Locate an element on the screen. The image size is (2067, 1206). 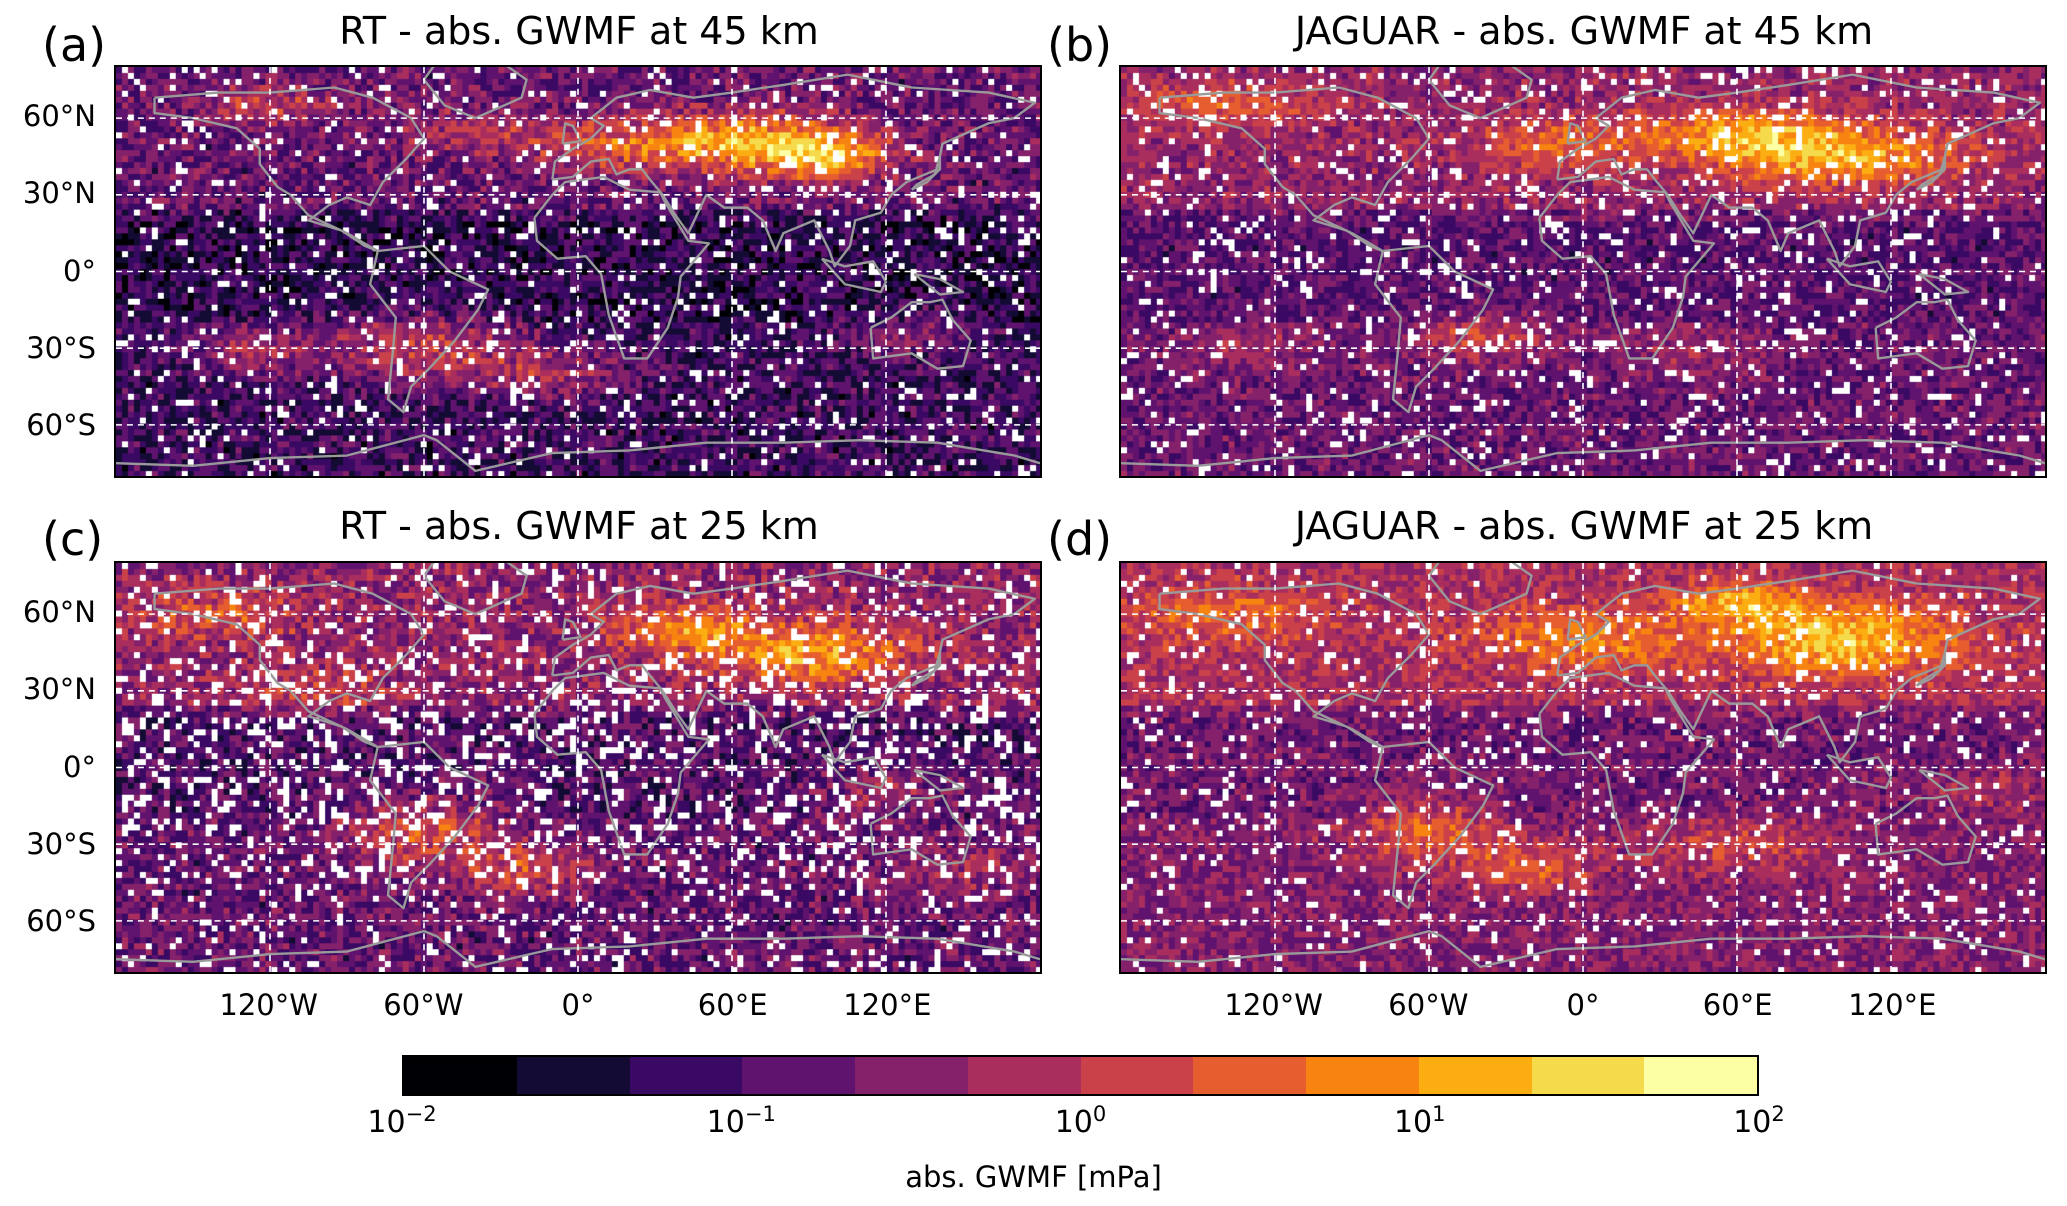
panel-a-title: RT - abs. GWMF at 45 km is located at coordinates (579, 31).